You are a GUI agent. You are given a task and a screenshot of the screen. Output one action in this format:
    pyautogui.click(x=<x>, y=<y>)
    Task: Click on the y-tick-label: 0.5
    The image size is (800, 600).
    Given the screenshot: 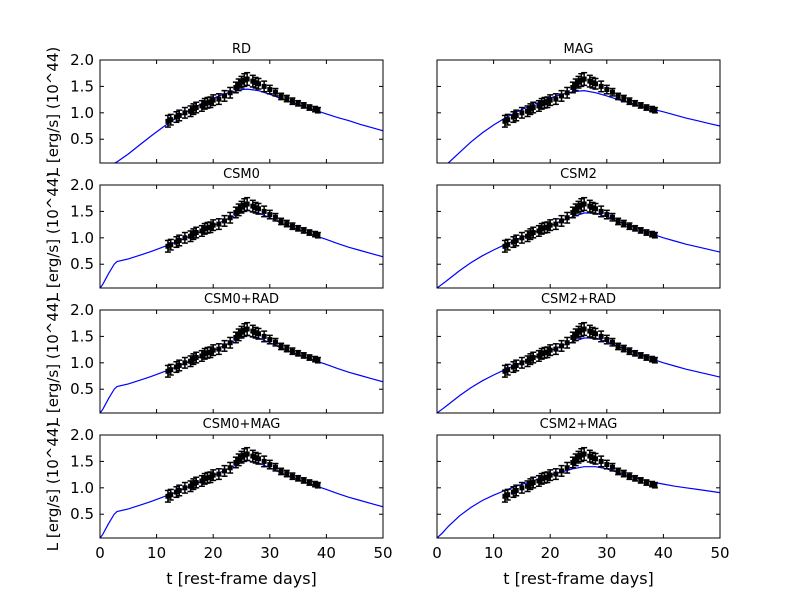 What is the action you would take?
    pyautogui.click(x=82, y=264)
    